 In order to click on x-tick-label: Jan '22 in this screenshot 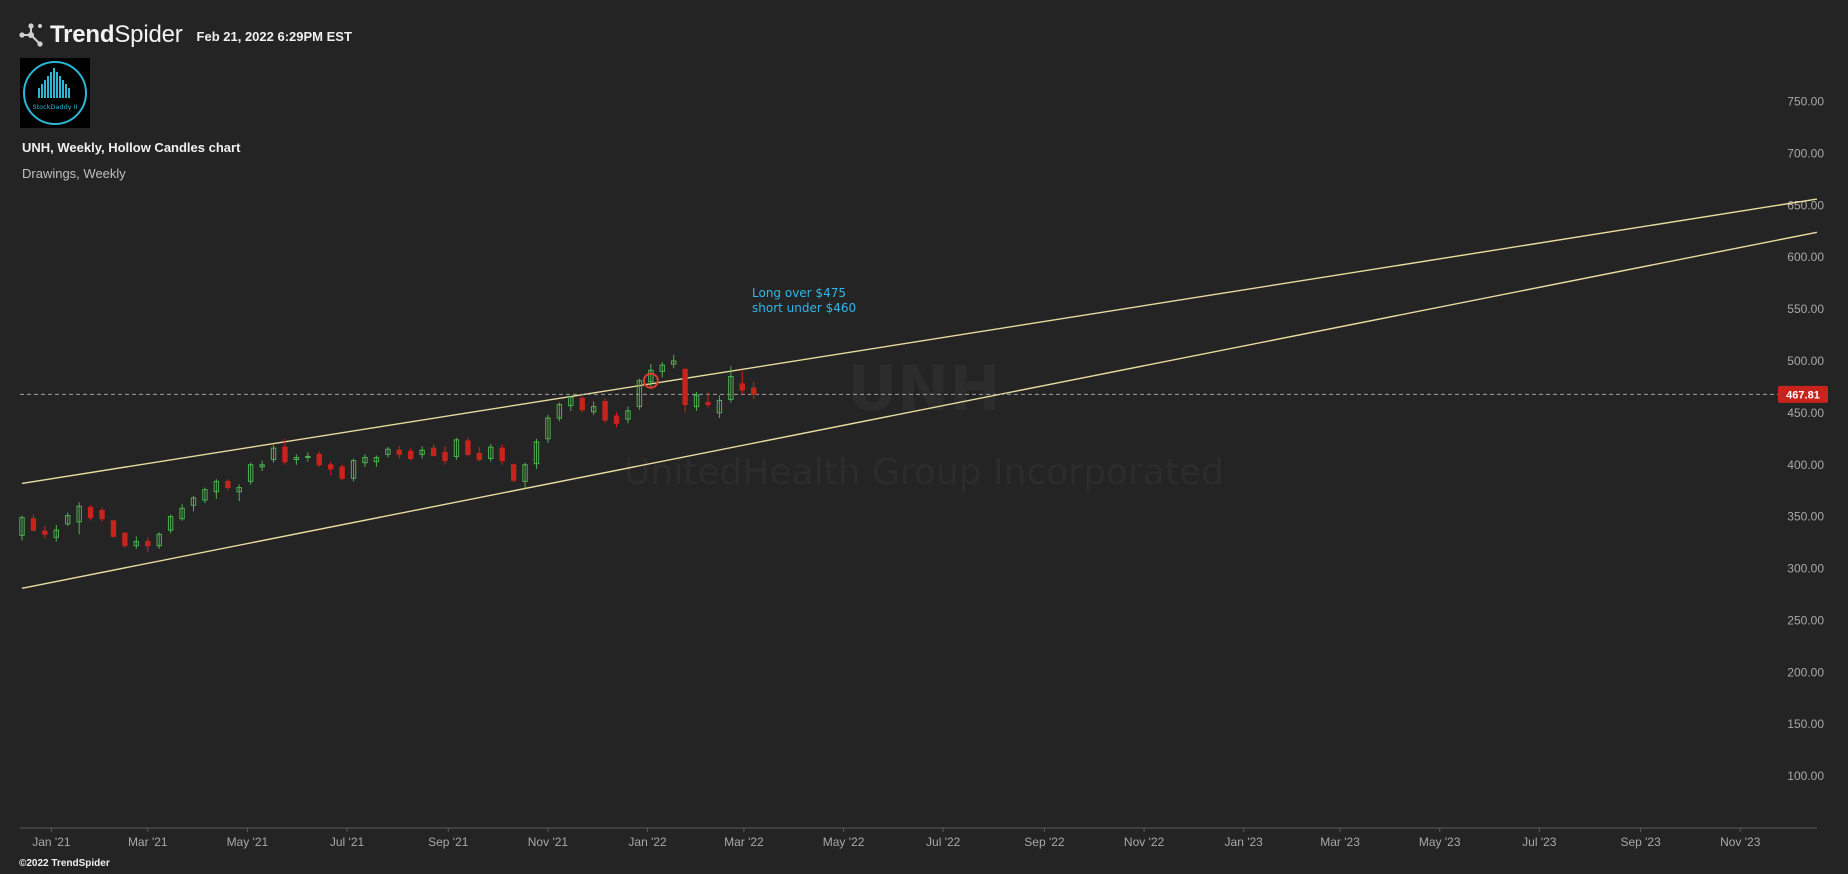, I will do `click(647, 842)`.